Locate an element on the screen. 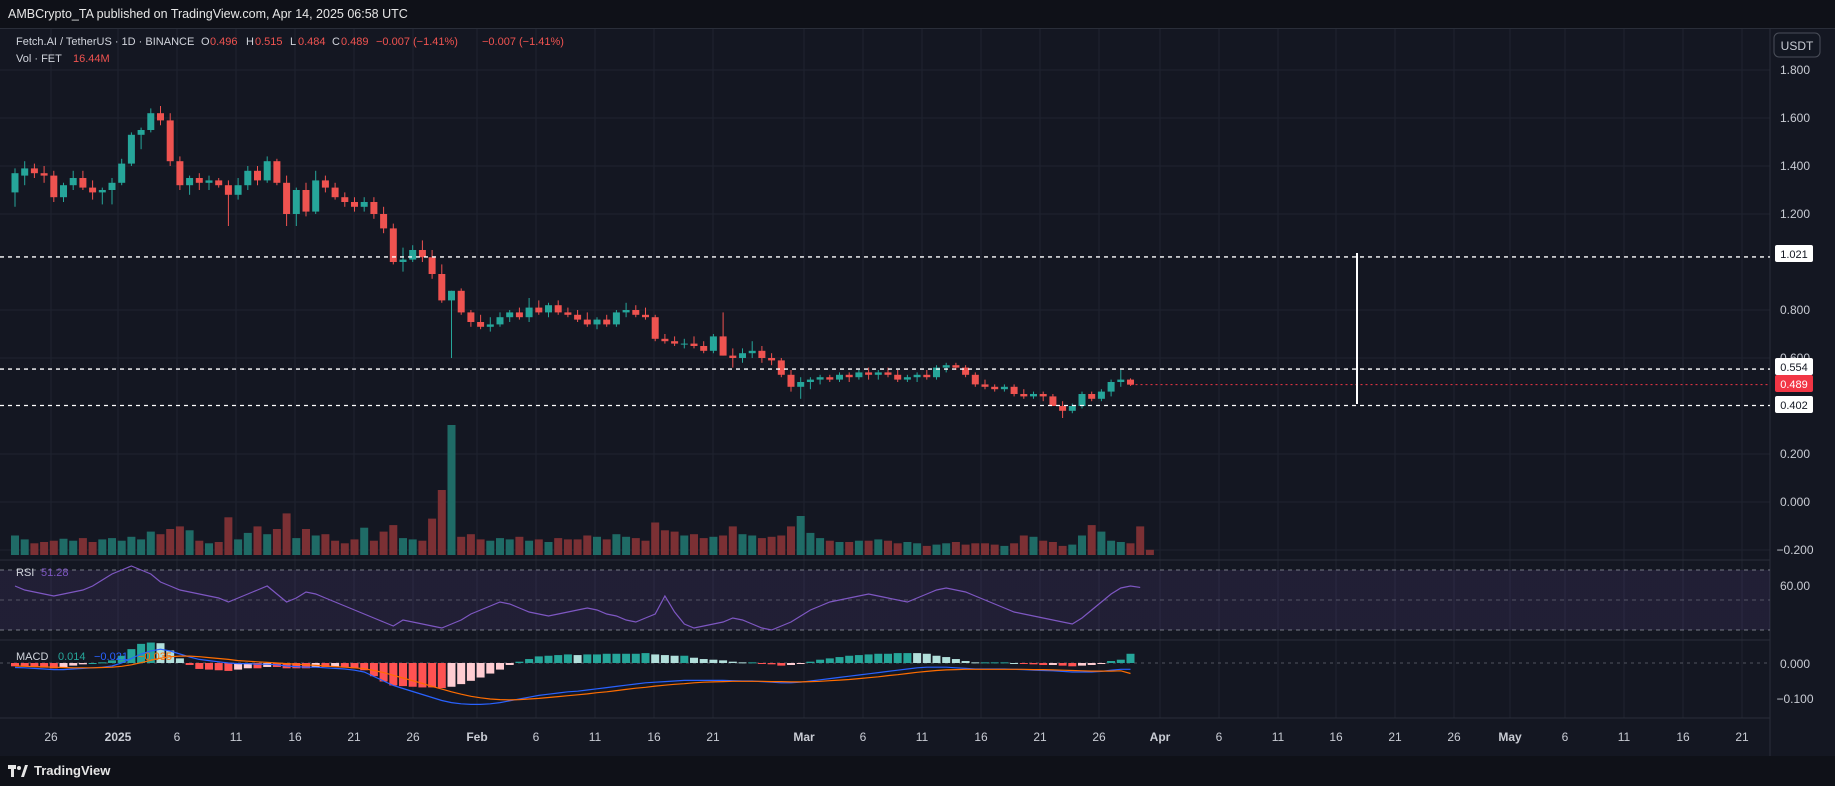  price-tick: 0.000 is located at coordinates (1795, 502).